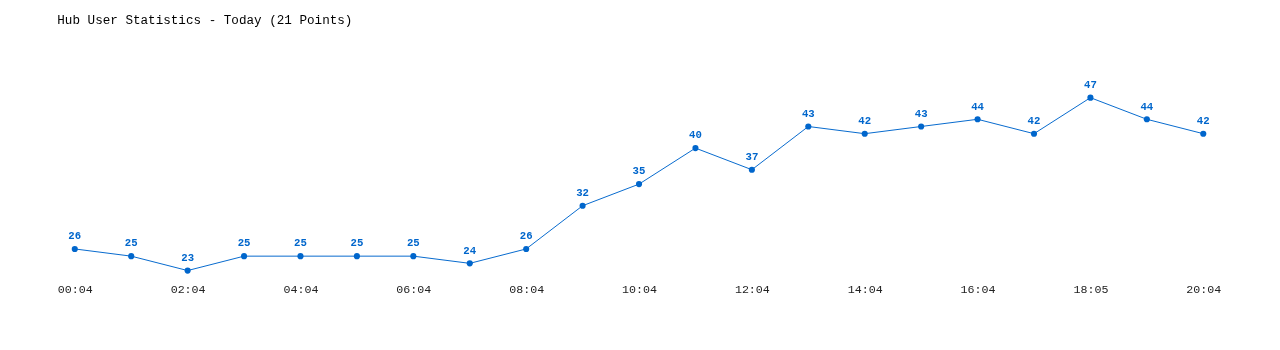  What do you see at coordinates (639, 171) in the screenshot?
I see `data-label: 35` at bounding box center [639, 171].